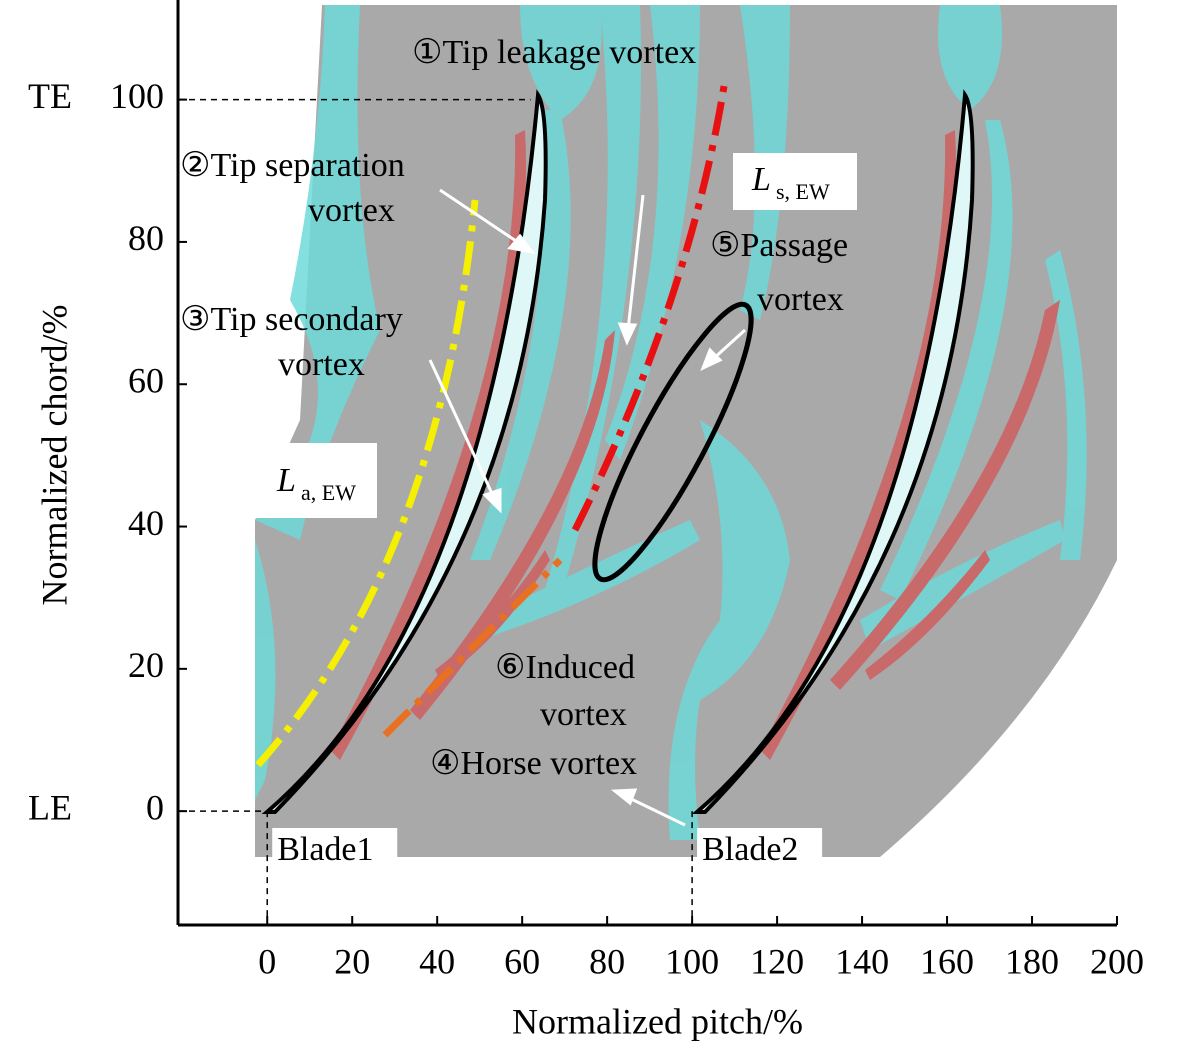  I want to click on x-tick-label: 20, so click(352, 961).